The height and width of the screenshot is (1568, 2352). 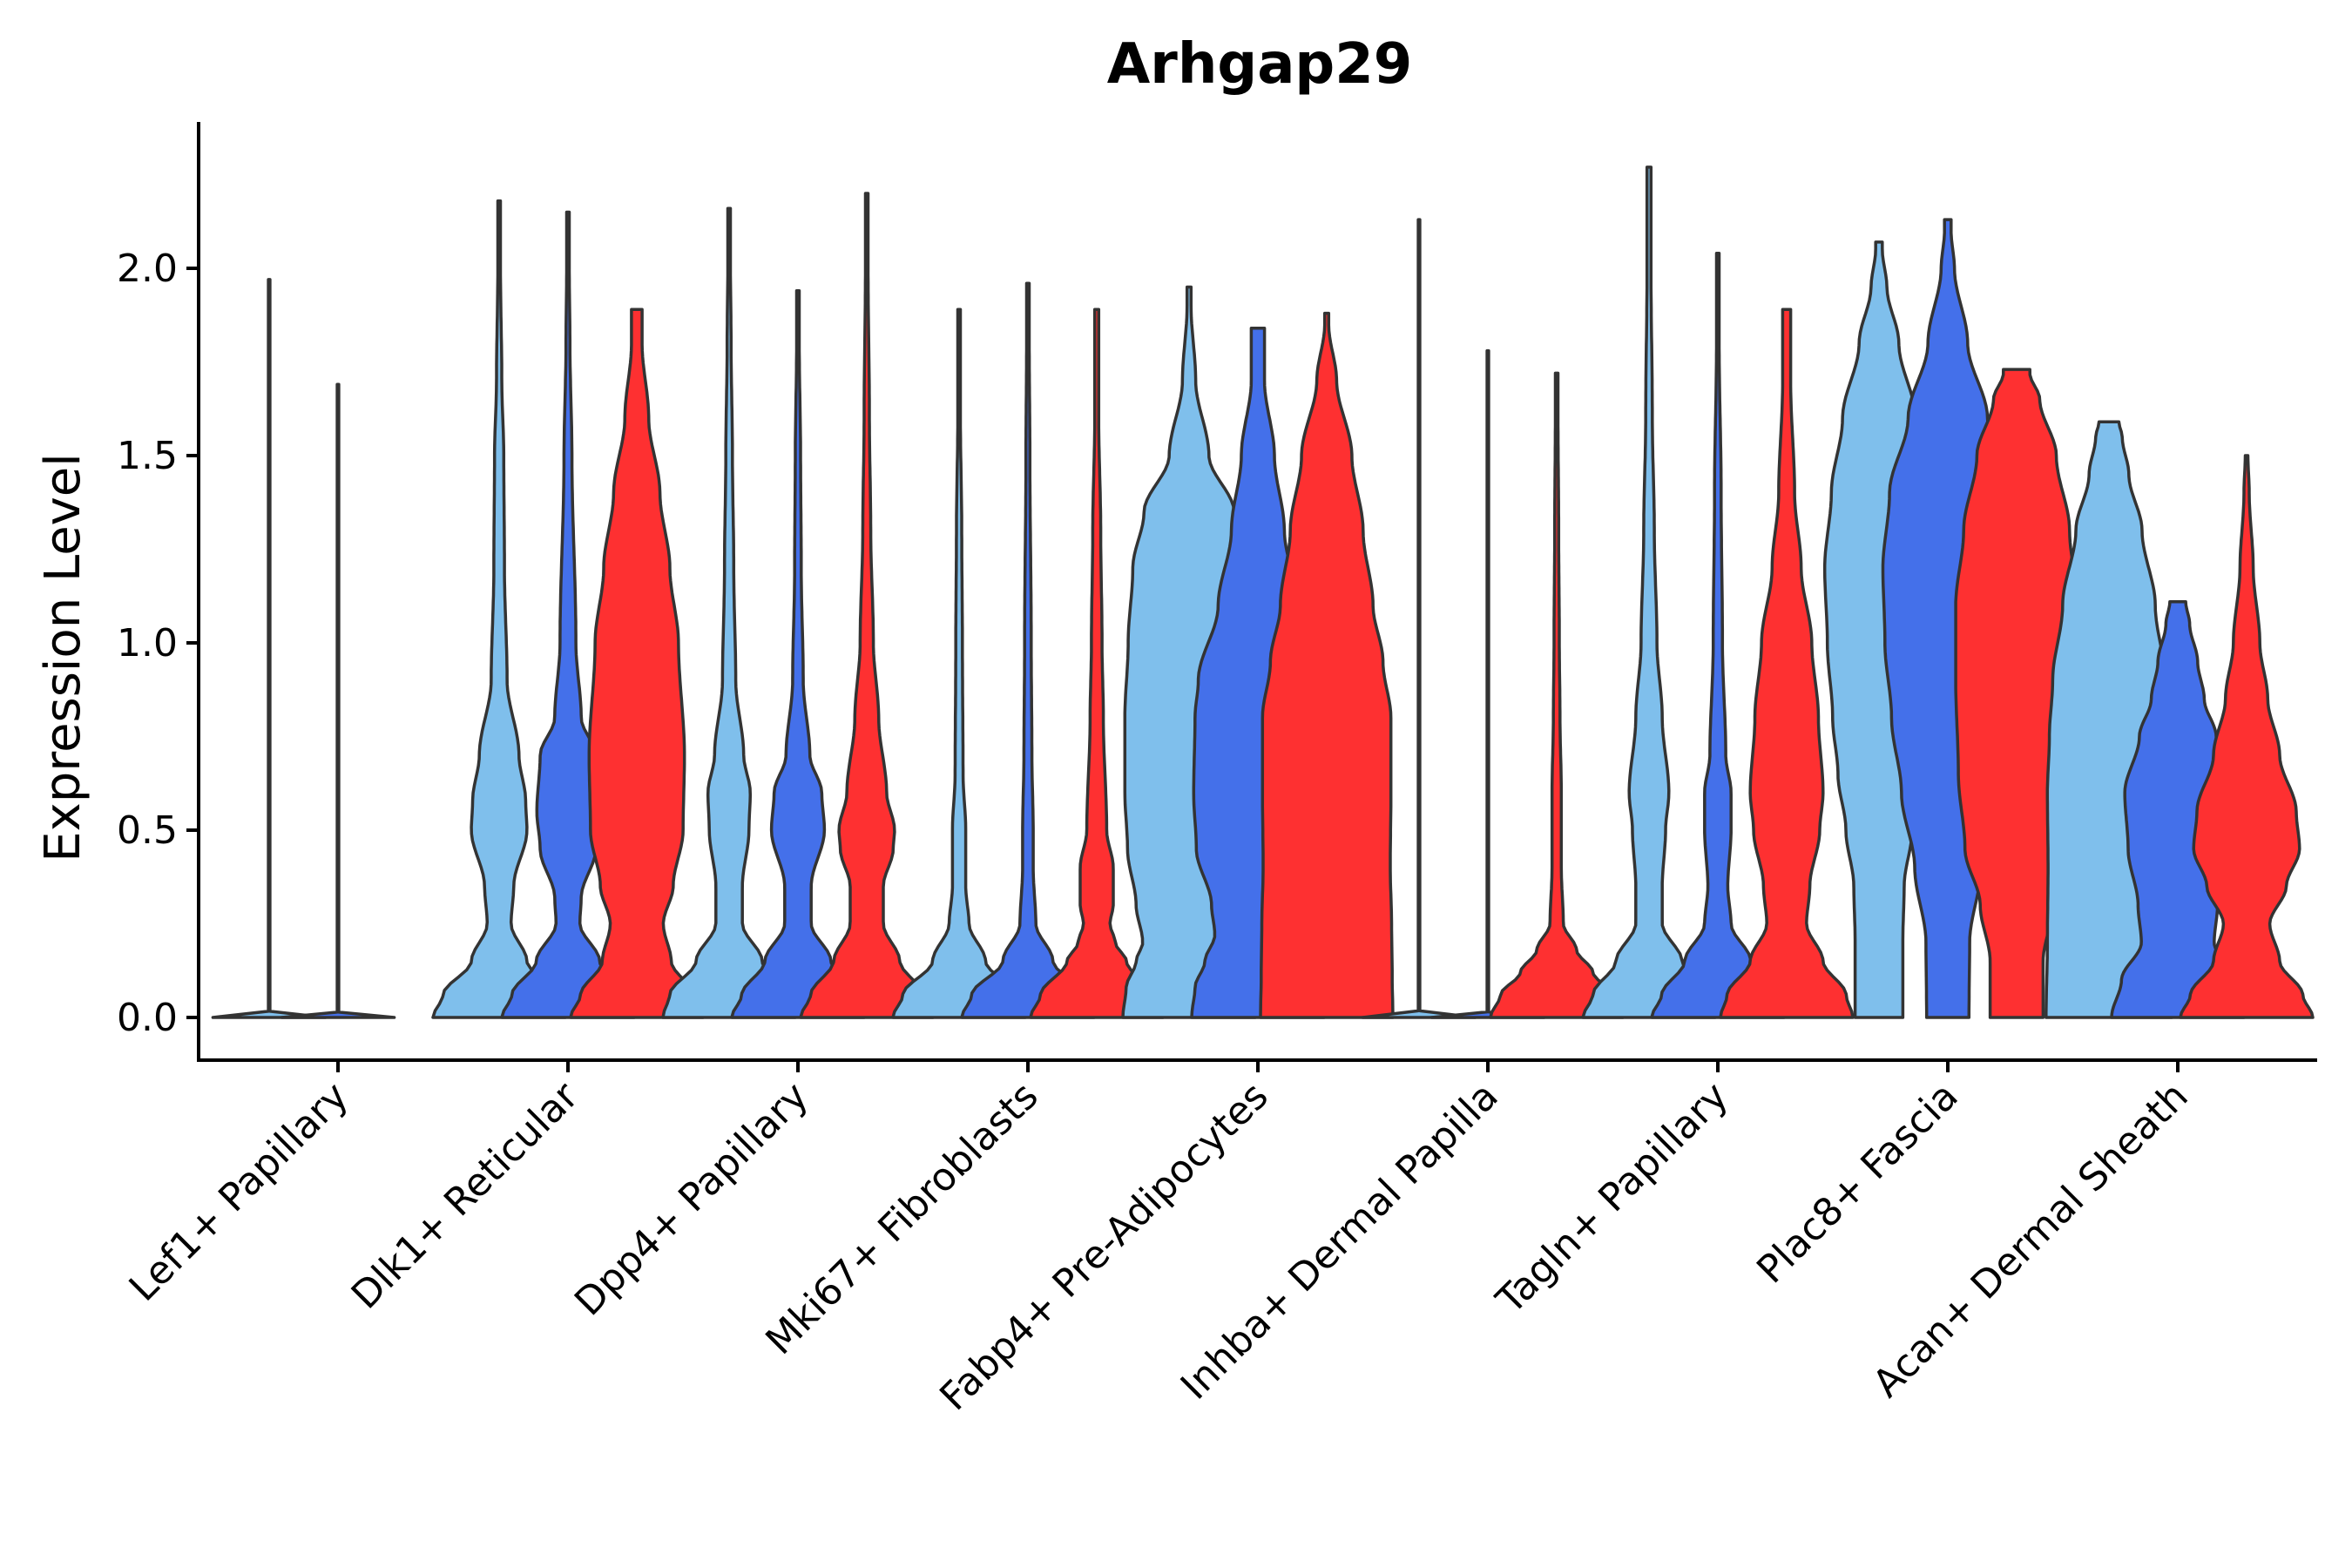 What do you see at coordinates (1857, 1183) in the screenshot?
I see `x-tick-label: Plac8+ Fascia` at bounding box center [1857, 1183].